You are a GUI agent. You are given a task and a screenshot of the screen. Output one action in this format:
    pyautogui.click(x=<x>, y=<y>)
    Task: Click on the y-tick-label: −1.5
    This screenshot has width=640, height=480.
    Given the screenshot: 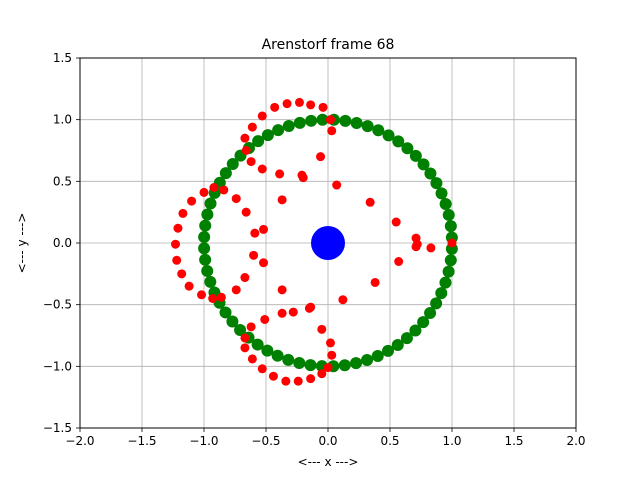 What is the action you would take?
    pyautogui.click(x=57, y=428)
    